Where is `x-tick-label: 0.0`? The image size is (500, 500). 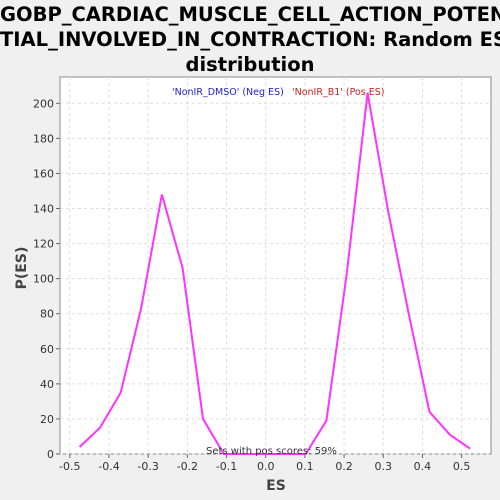 x-tick-label: 0.0 is located at coordinates (266, 466).